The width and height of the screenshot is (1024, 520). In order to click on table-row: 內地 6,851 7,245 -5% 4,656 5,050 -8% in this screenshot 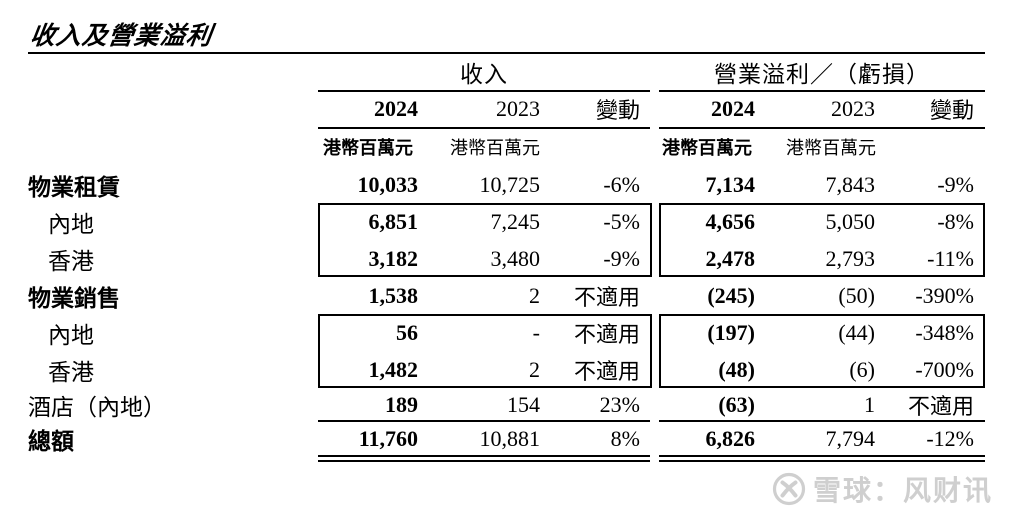, I will do `click(506, 221)`.